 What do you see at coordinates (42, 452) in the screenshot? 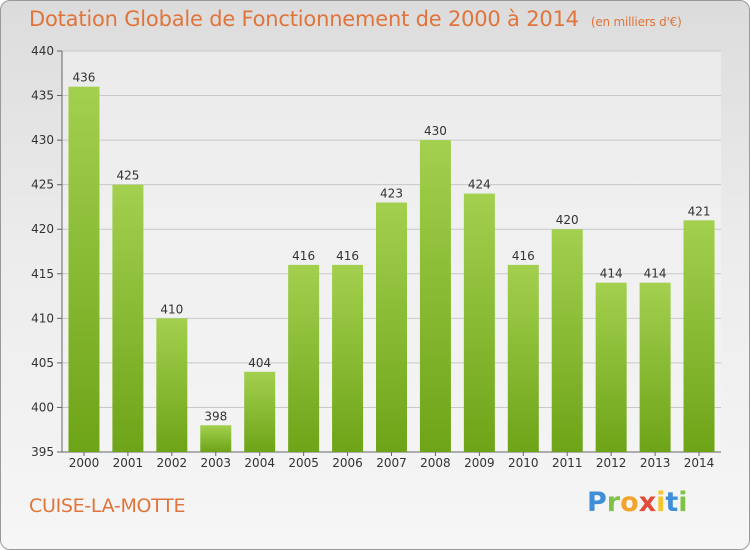
I see `y-tick-label: 395` at bounding box center [42, 452].